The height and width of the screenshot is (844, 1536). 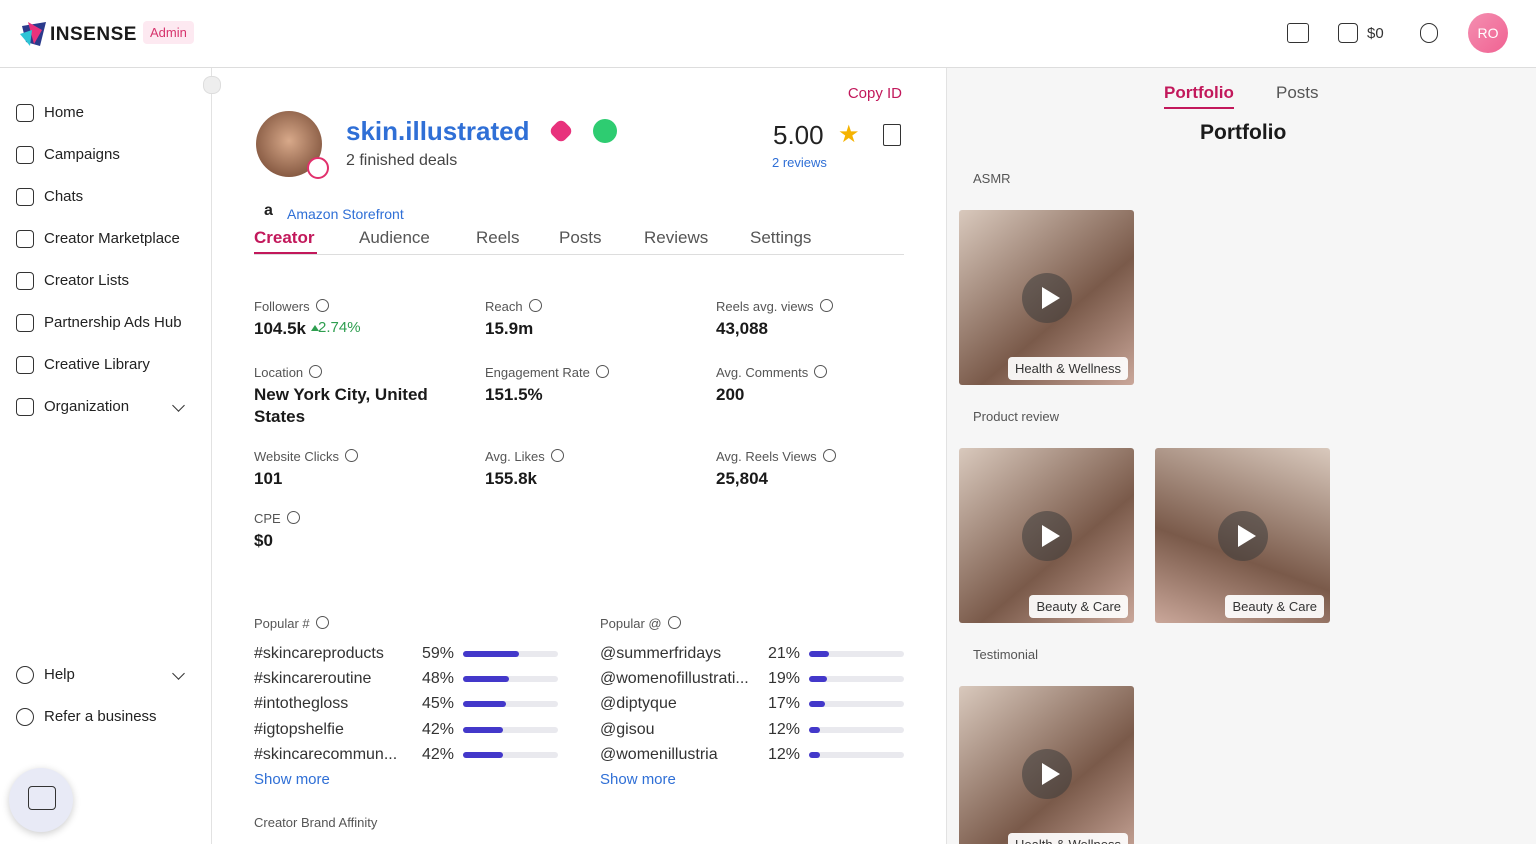 I want to click on nav-item: Creative Library, so click(x=97, y=364).